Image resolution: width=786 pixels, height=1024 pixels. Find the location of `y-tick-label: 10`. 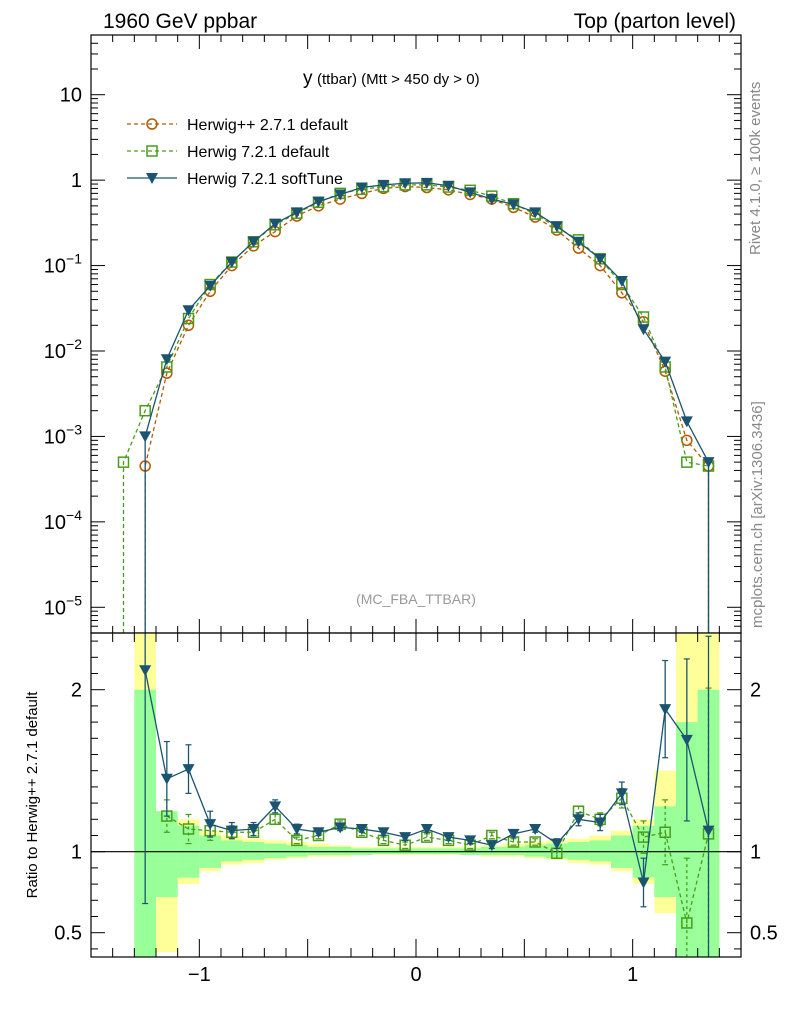

y-tick-label: 10 is located at coordinates (71, 96).